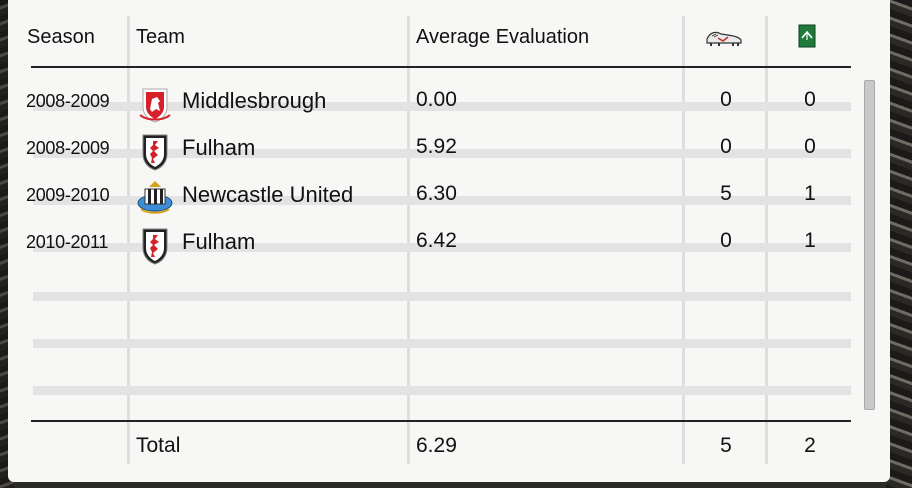 This screenshot has width=912, height=488. I want to click on total-goals: 5, so click(726, 445).